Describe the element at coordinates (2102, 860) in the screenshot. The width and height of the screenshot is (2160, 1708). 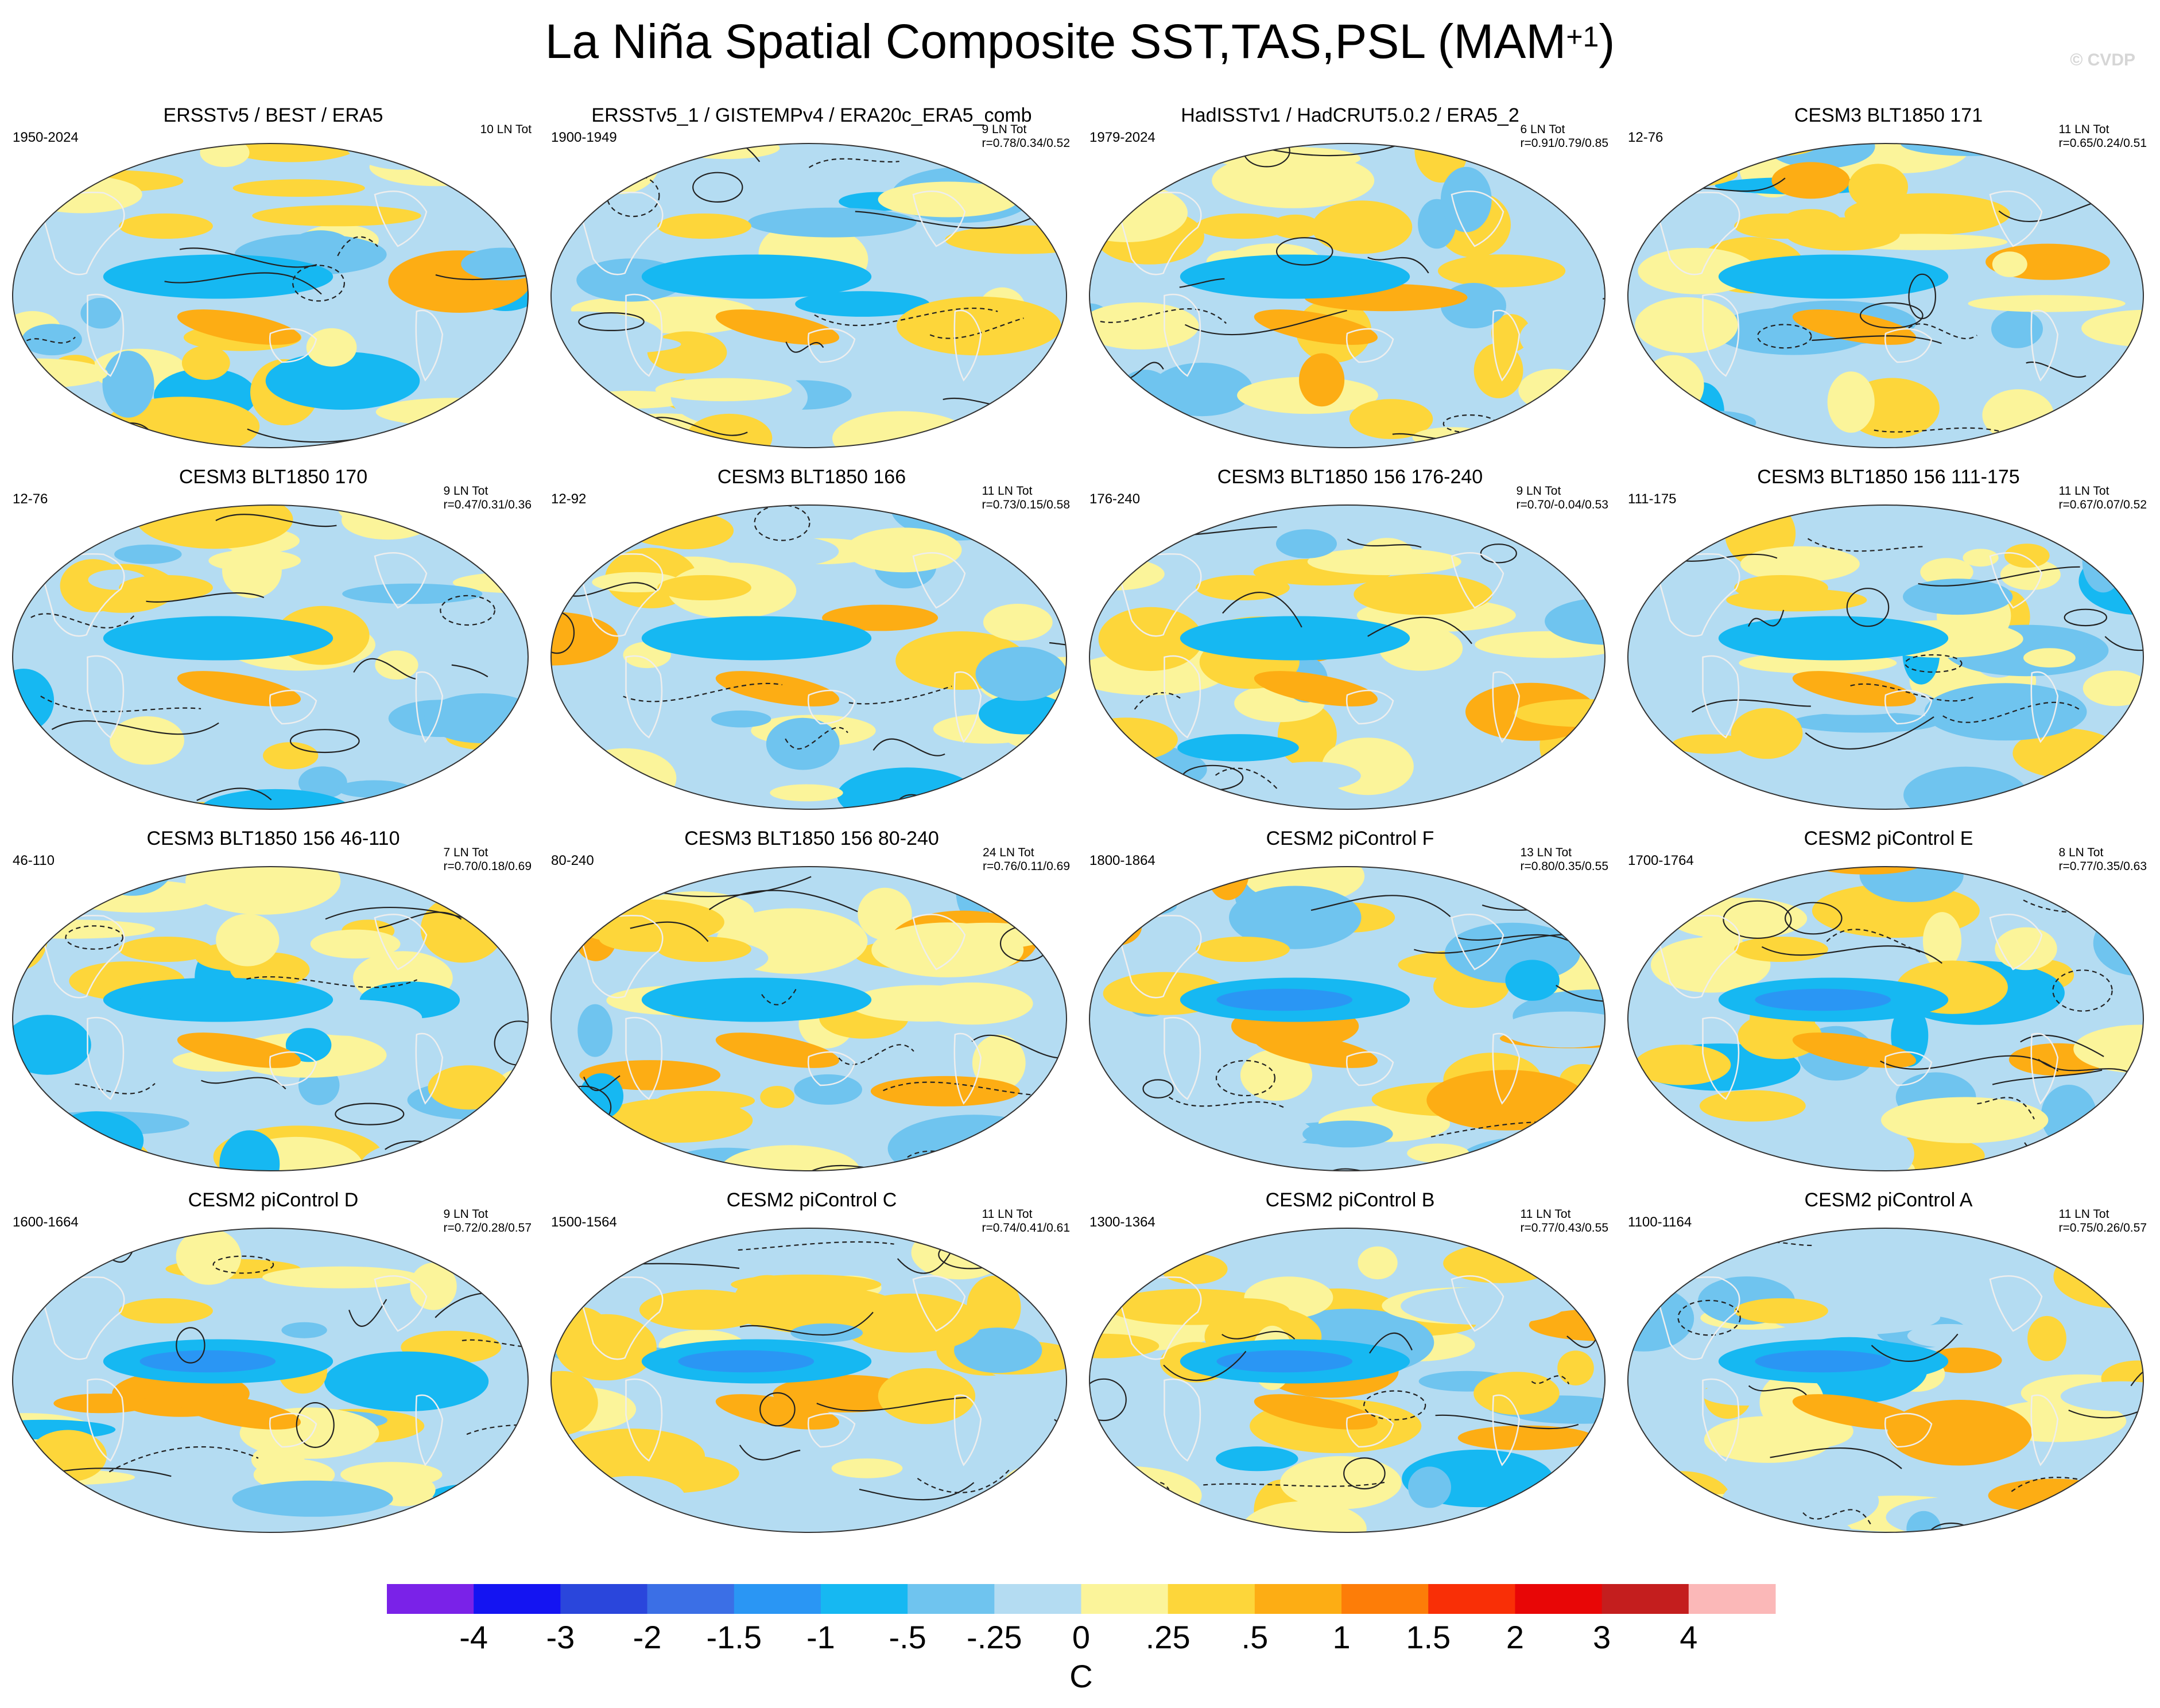
I see `panel-event-count: 8 LN Tot r=0.77/0.35/0.63` at that location.